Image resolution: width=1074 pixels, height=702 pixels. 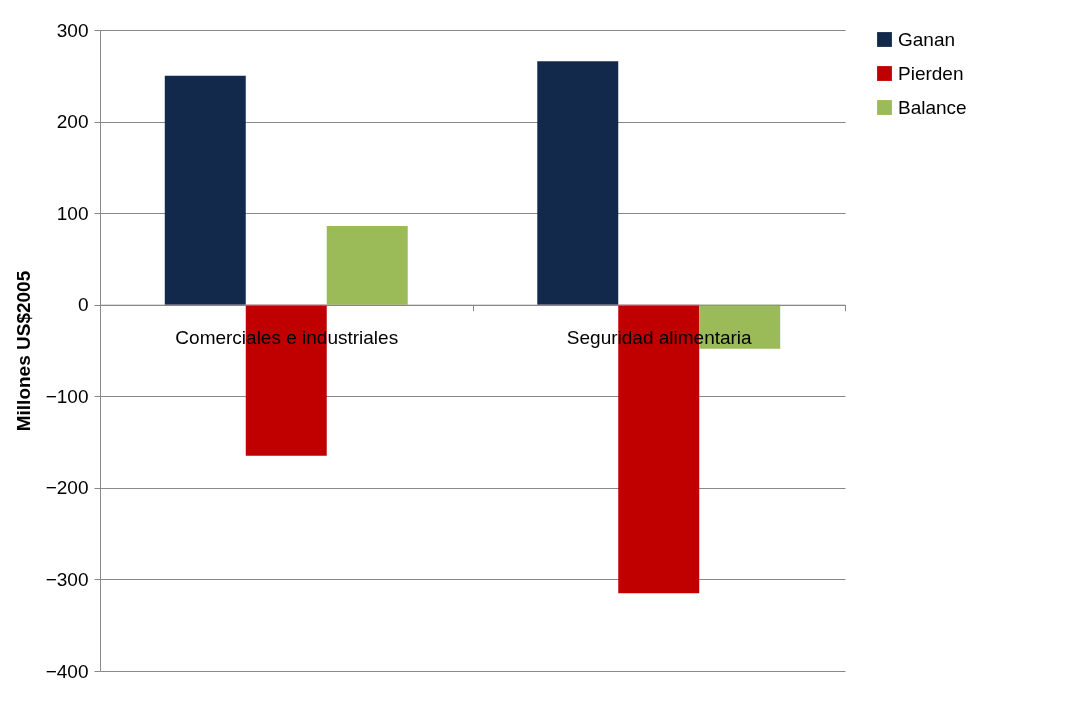 I want to click on y-tick-label: −400, so click(x=67, y=671).